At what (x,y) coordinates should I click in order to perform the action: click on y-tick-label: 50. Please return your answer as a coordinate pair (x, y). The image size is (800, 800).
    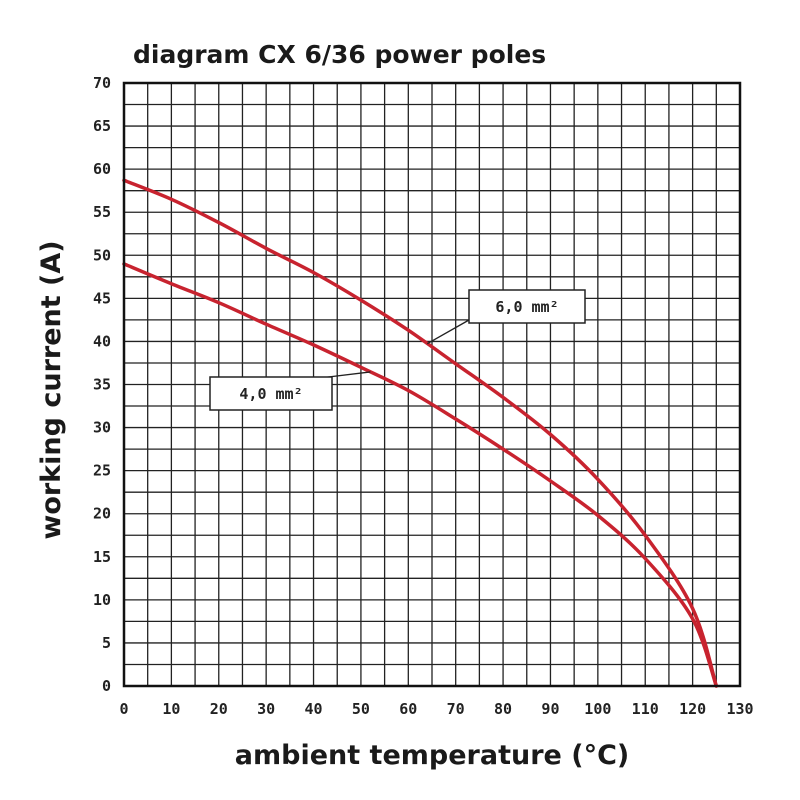
    Looking at the image, I should click on (102, 255).